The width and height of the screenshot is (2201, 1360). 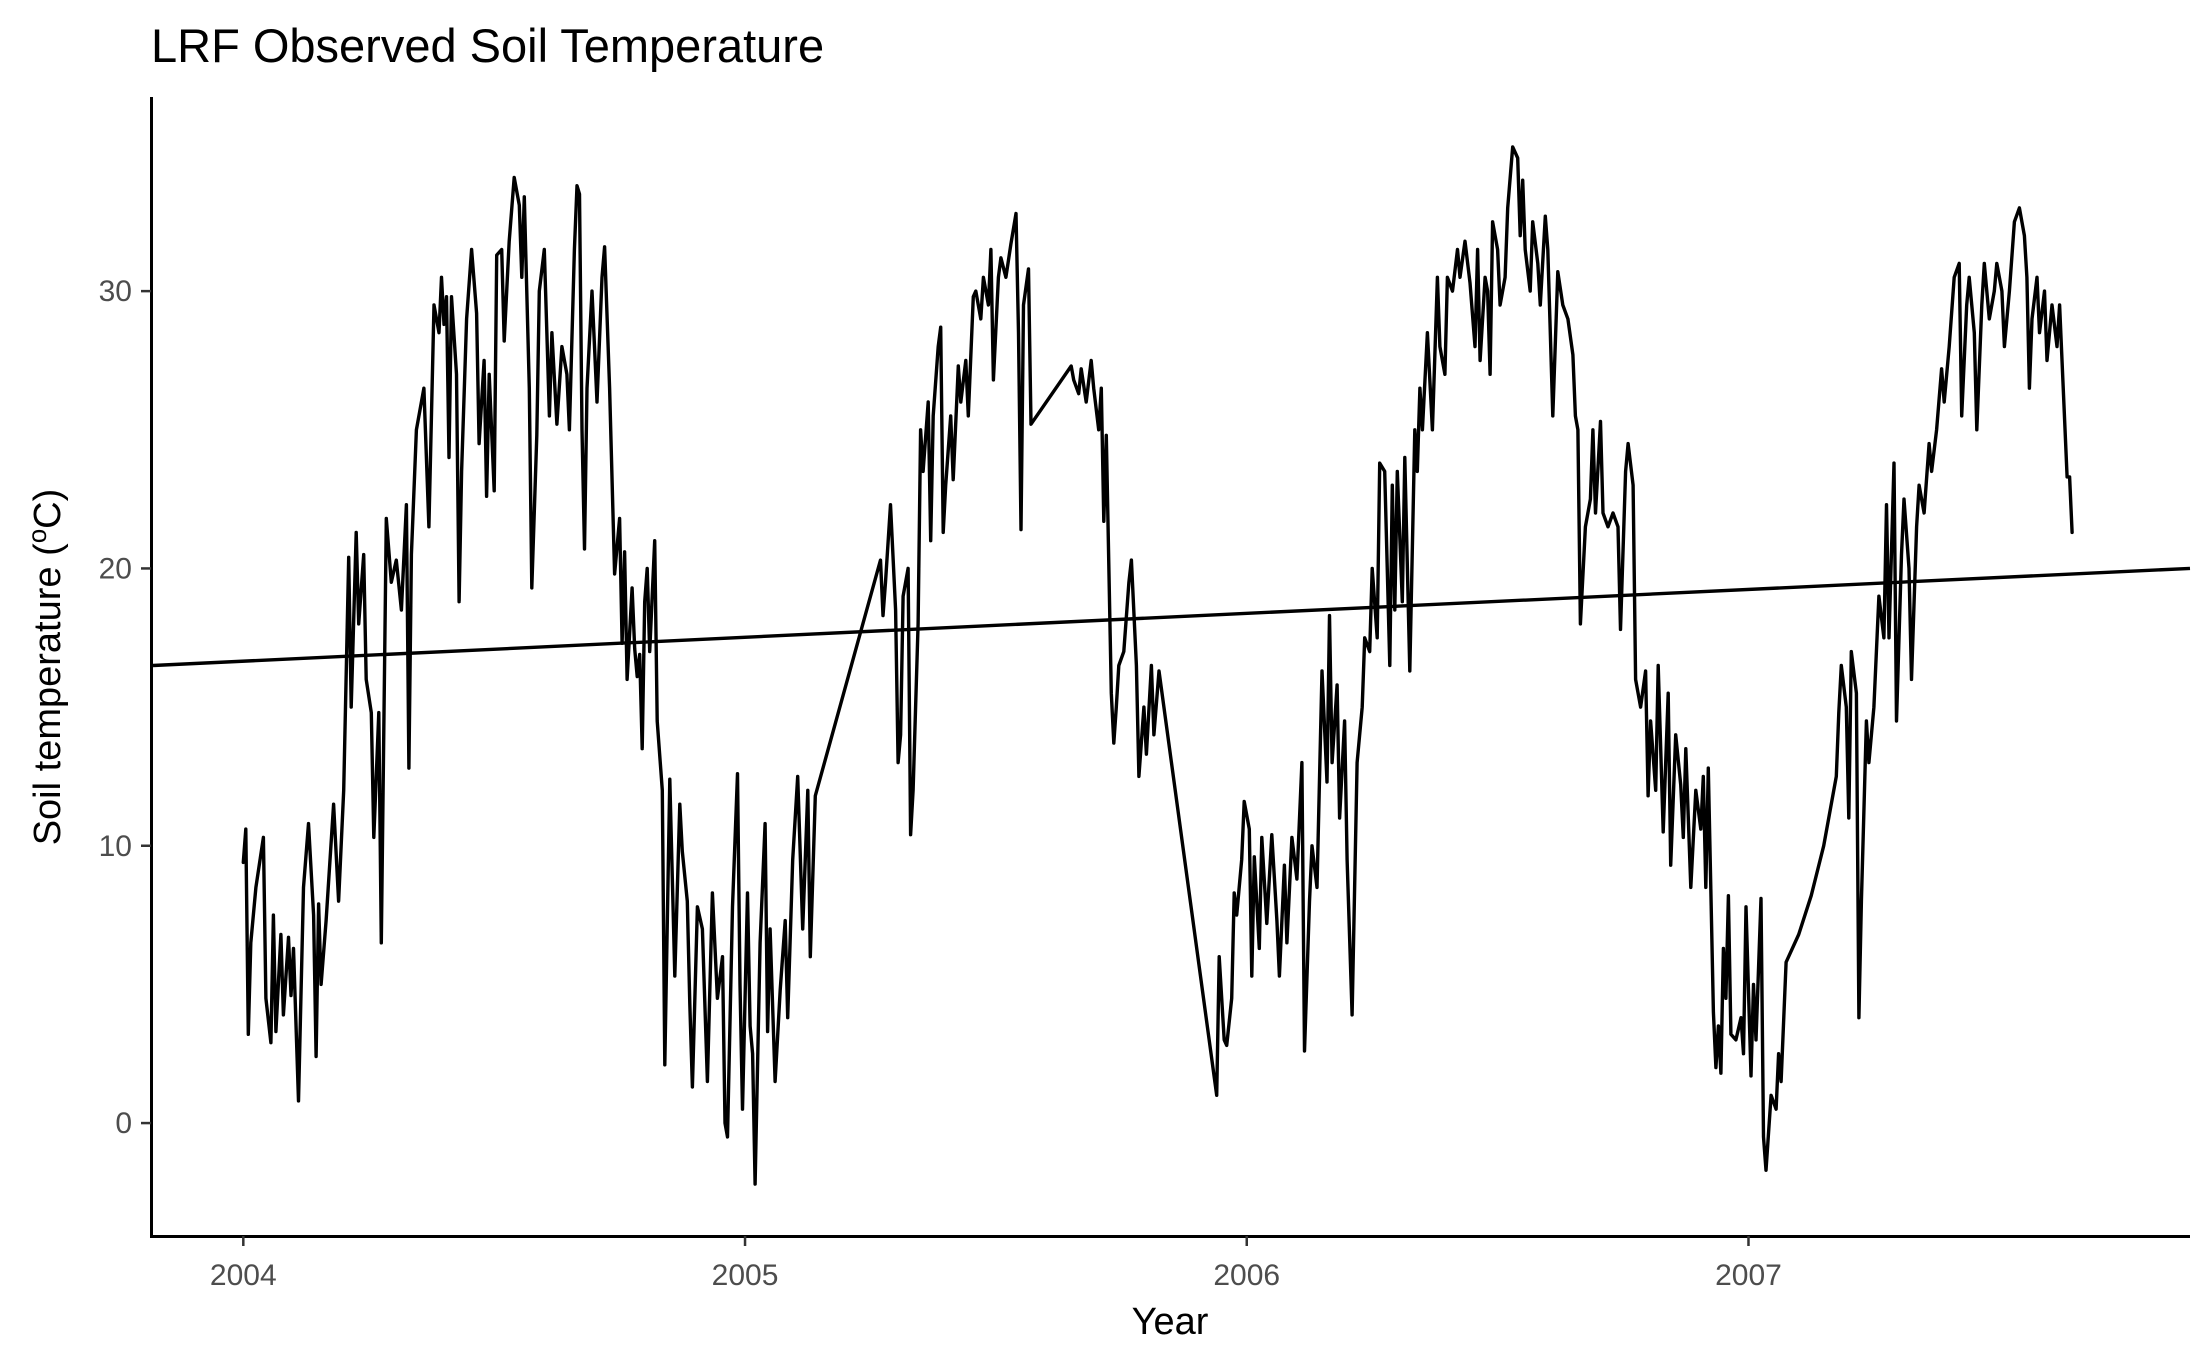 I want to click on x-tick-label: 2004, so click(x=243, y=1275).